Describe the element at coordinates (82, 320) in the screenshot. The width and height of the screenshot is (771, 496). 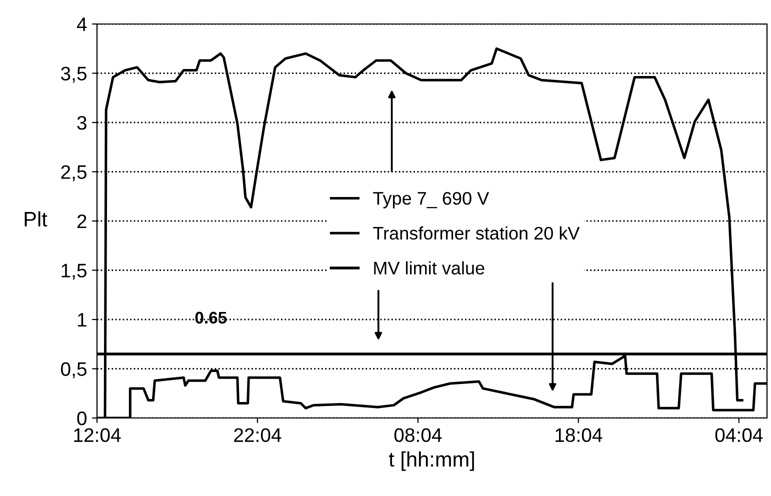
I see `y-tick-label: 1` at that location.